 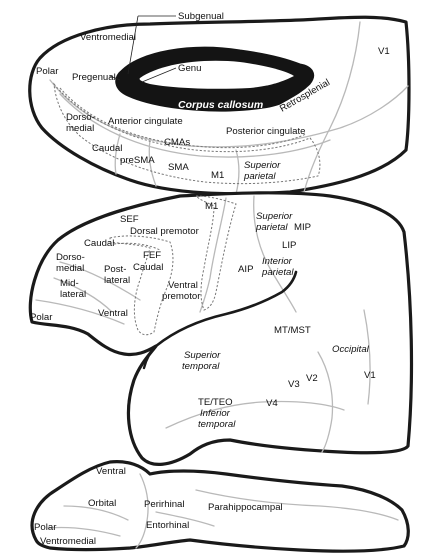 What do you see at coordinates (181, 296) in the screenshot?
I see `label-ventral-premotor-2: premotor` at bounding box center [181, 296].